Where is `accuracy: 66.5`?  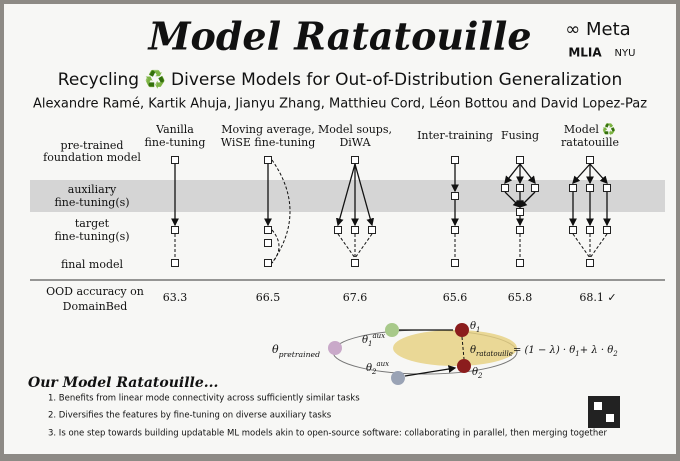
accuracy: 66.5 is located at coordinates (268, 297).